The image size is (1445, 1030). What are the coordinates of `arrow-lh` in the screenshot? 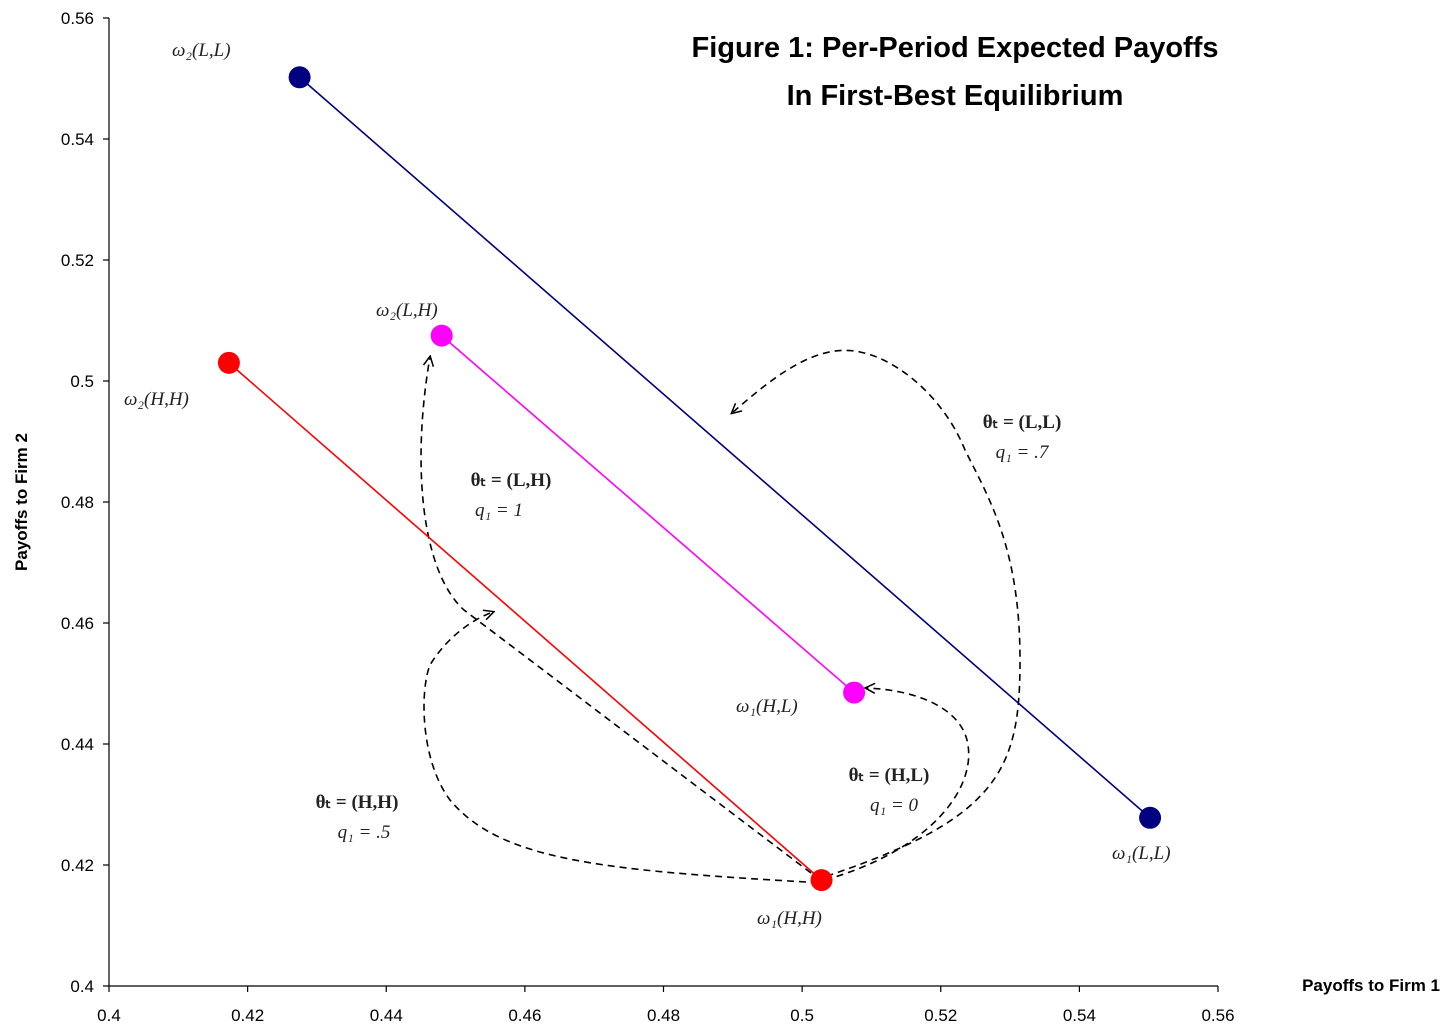 It's located at (616, 615).